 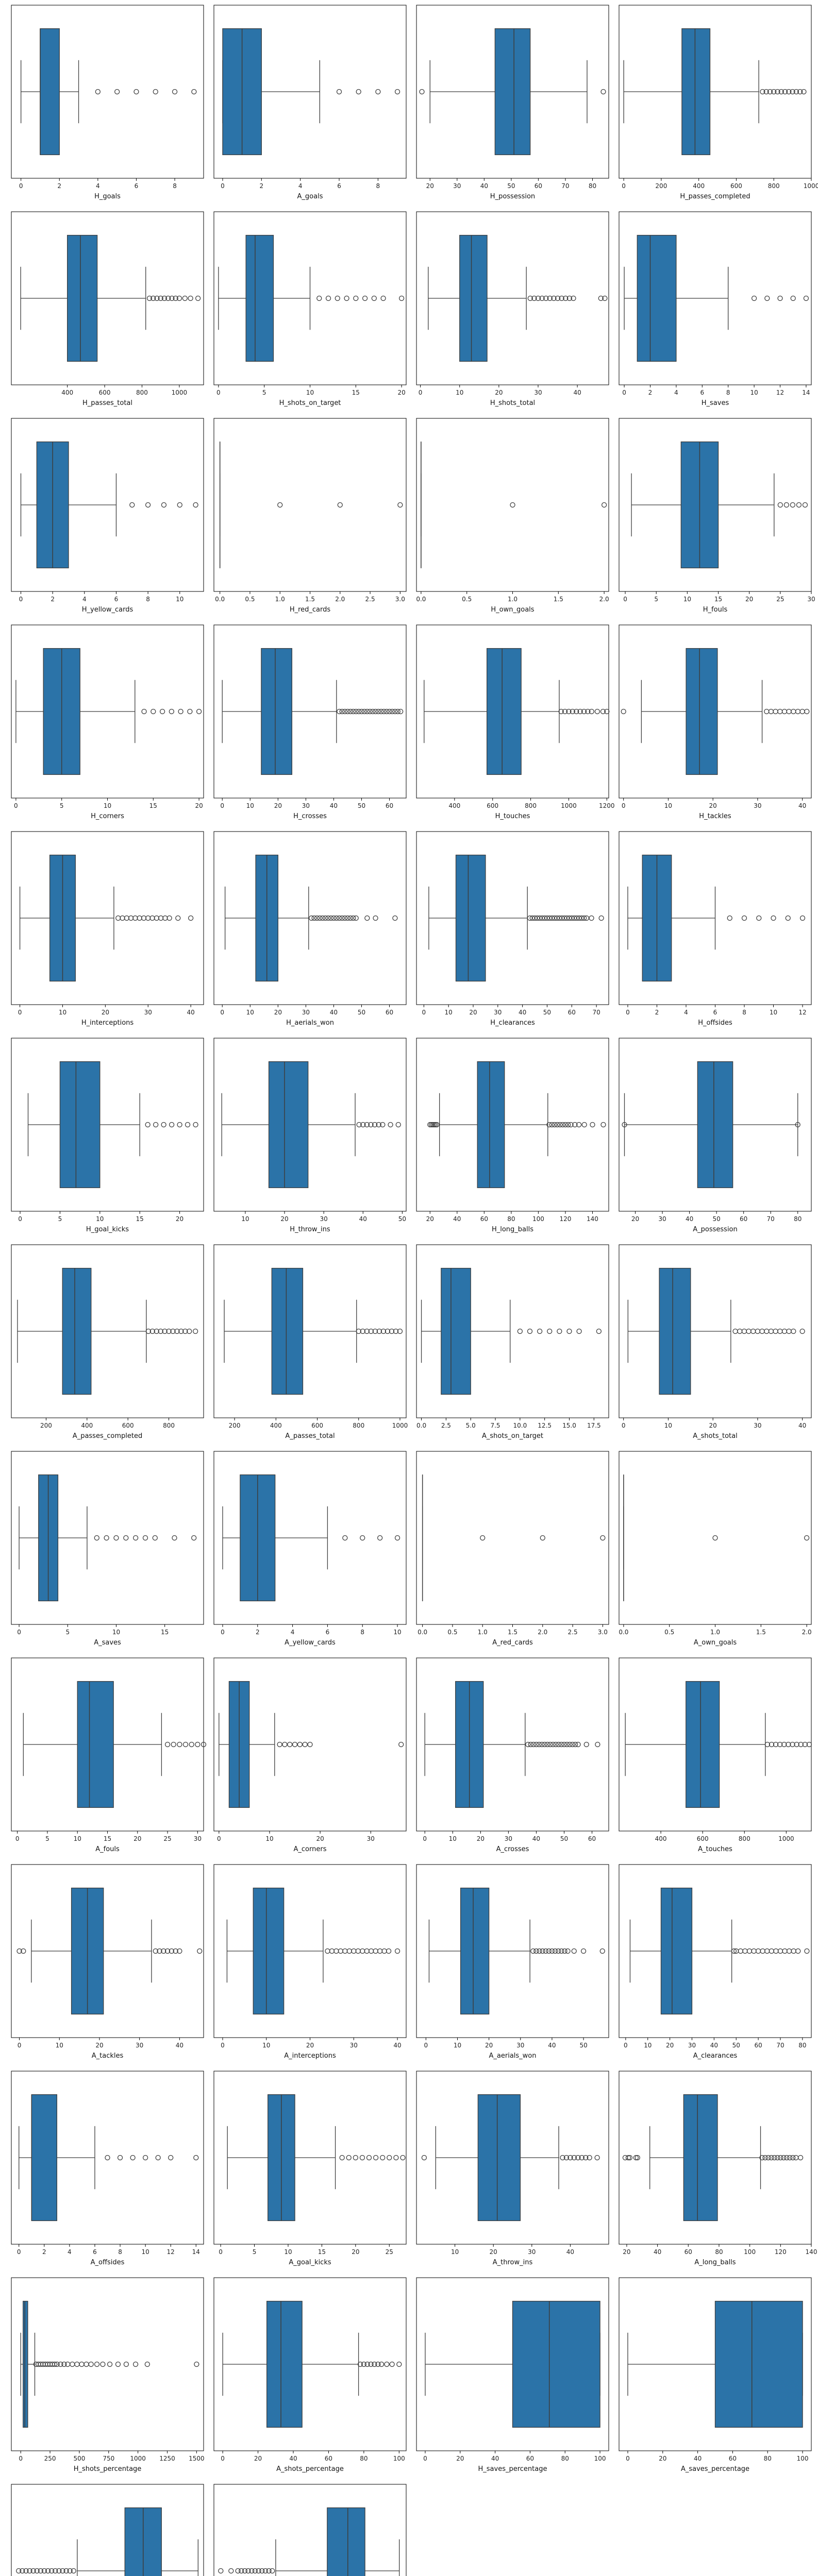 I want to click on x-axis-label: H_shots_percentage, so click(x=108, y=2469).